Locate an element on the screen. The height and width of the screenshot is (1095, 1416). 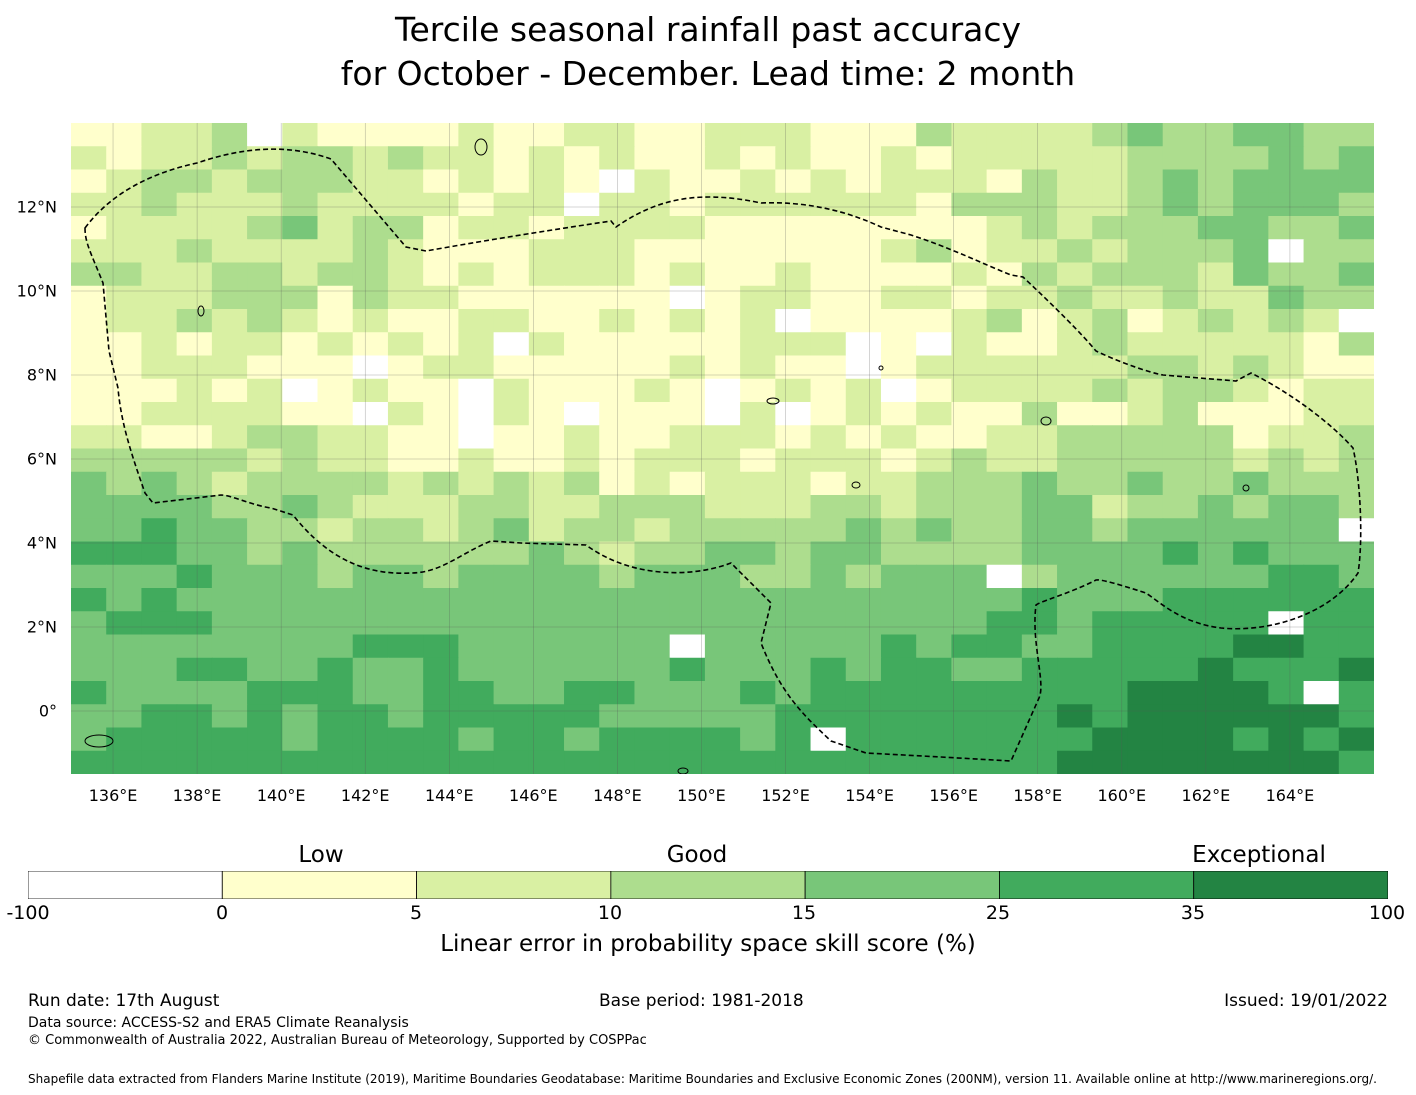
longitude-tick-label: 156°E is located at coordinates (953, 795).